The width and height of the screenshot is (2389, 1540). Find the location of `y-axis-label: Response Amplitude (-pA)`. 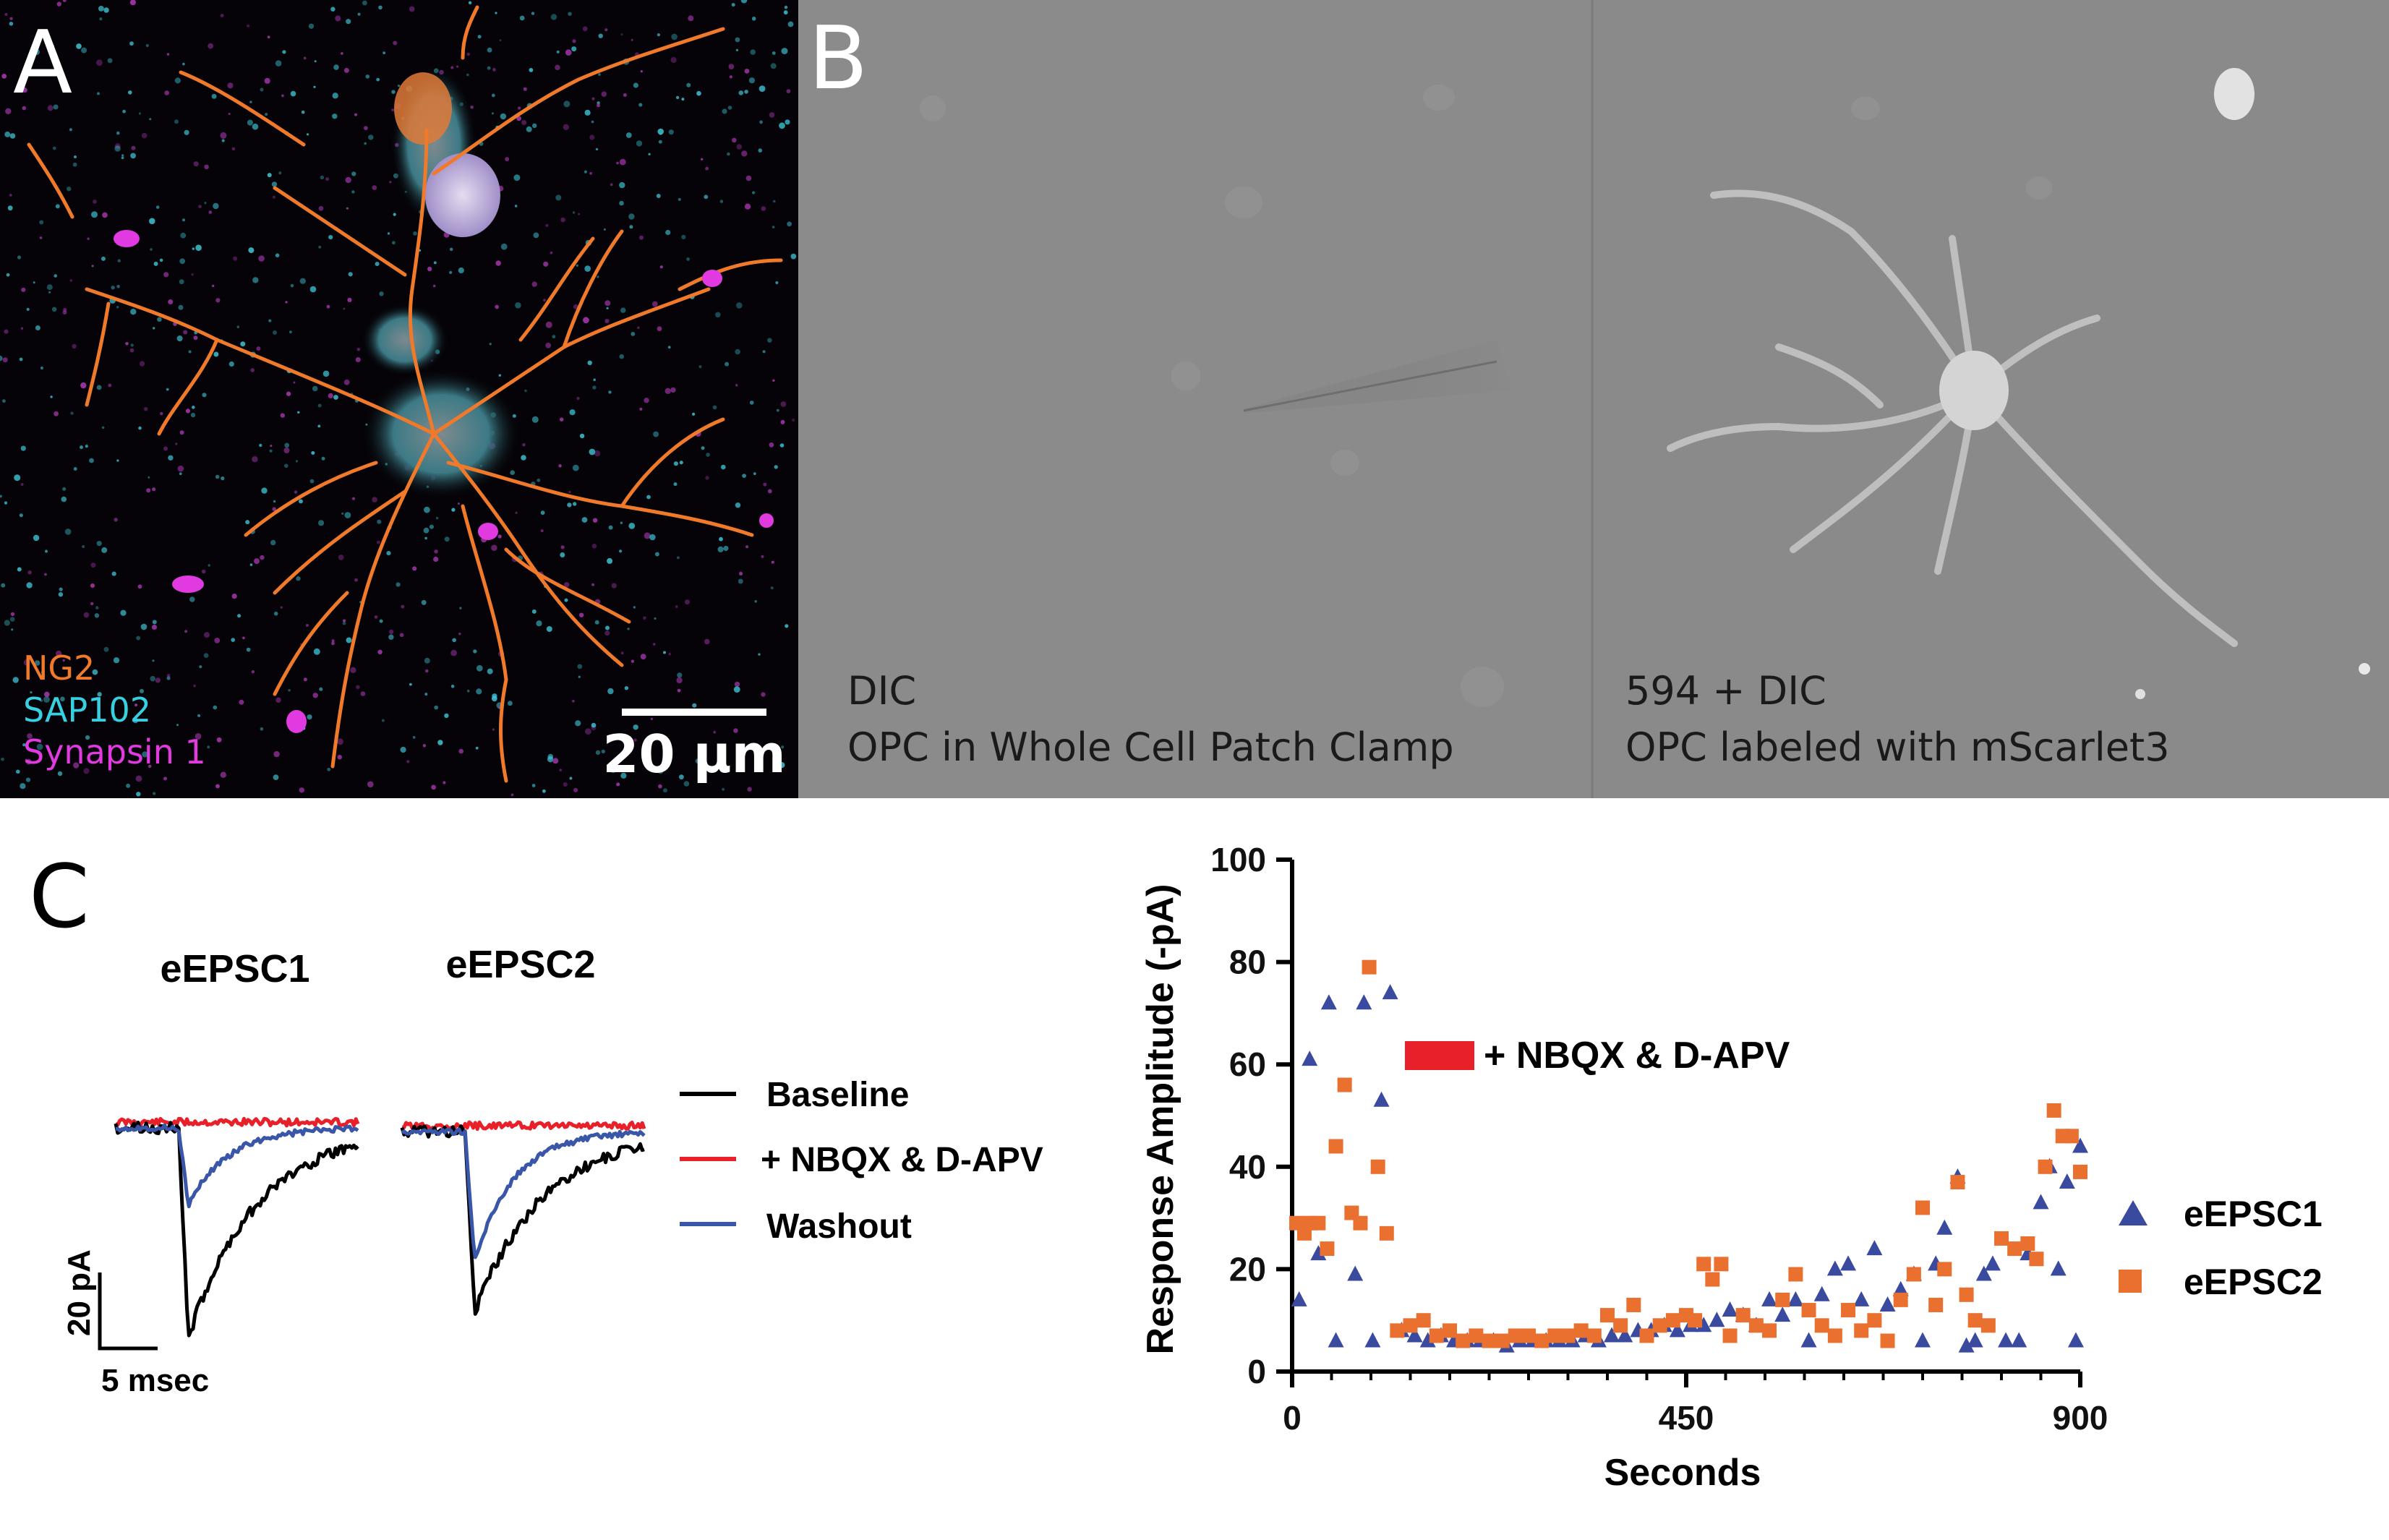

y-axis-label: Response Amplitude (-pA) is located at coordinates (1160, 1119).